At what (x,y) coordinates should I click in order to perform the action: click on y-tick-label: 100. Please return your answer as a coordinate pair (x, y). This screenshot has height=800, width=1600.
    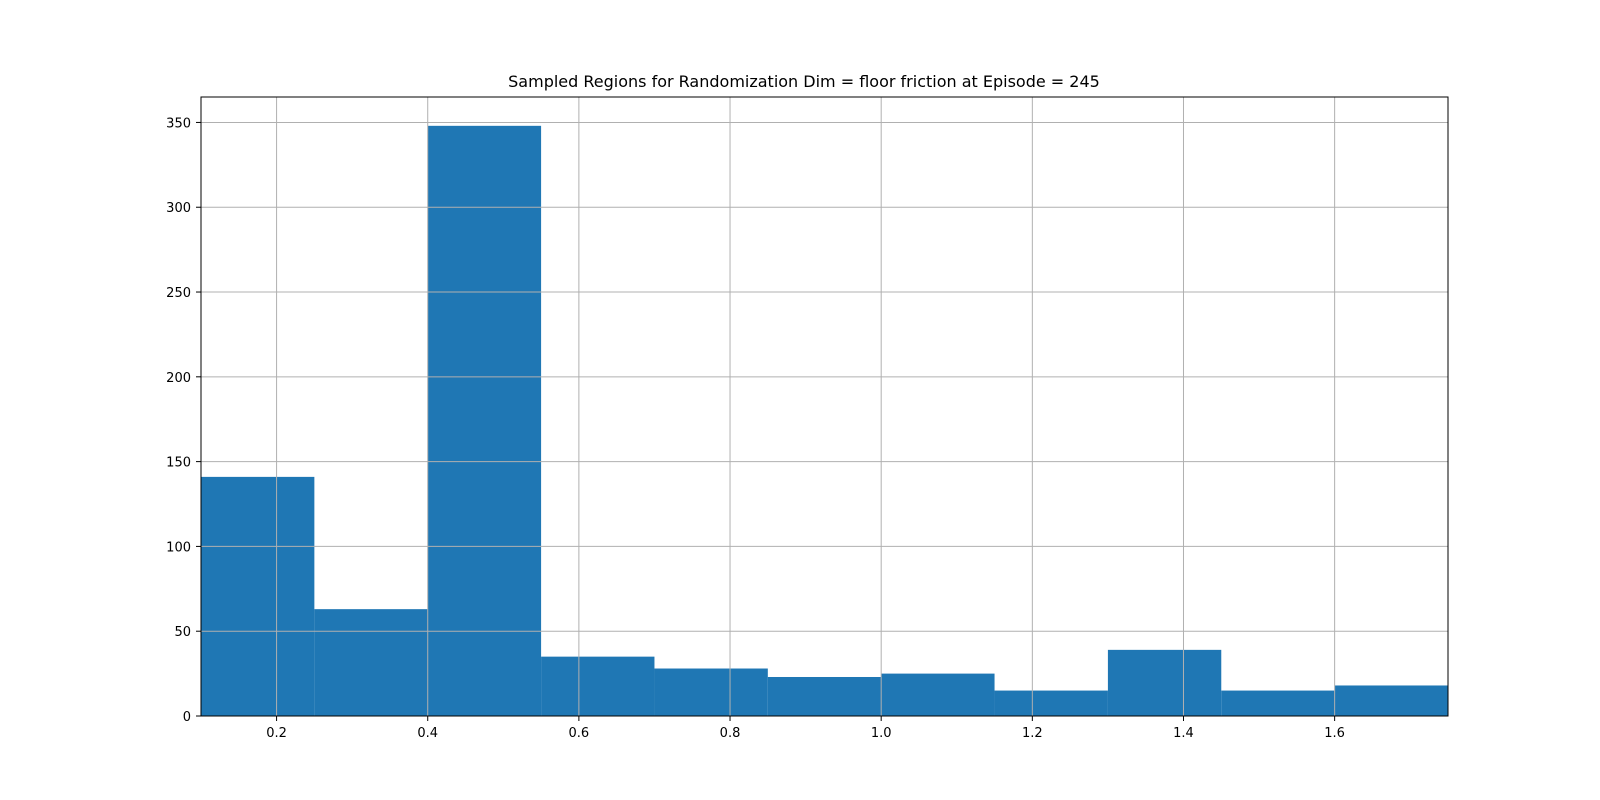
    Looking at the image, I should click on (178, 547).